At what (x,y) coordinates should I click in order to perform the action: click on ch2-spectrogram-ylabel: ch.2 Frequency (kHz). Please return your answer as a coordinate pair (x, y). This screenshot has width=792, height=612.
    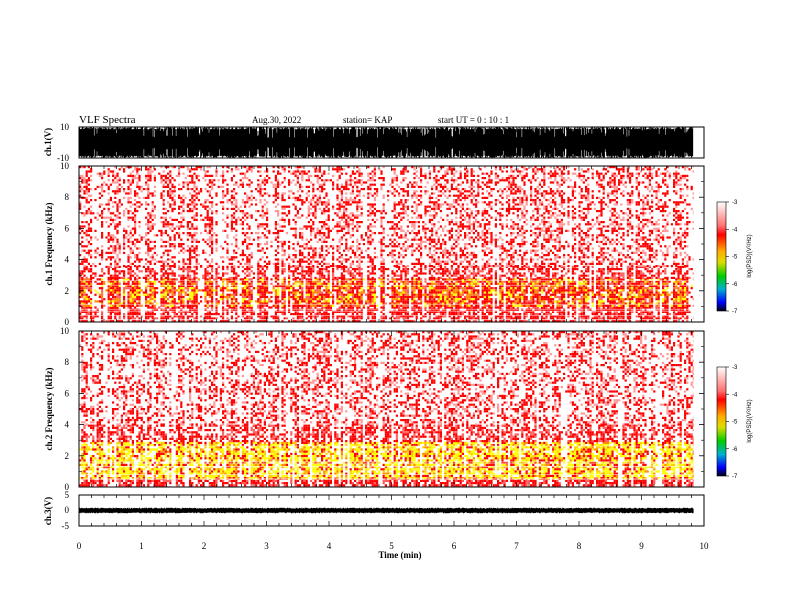
    Looking at the image, I should click on (49, 408).